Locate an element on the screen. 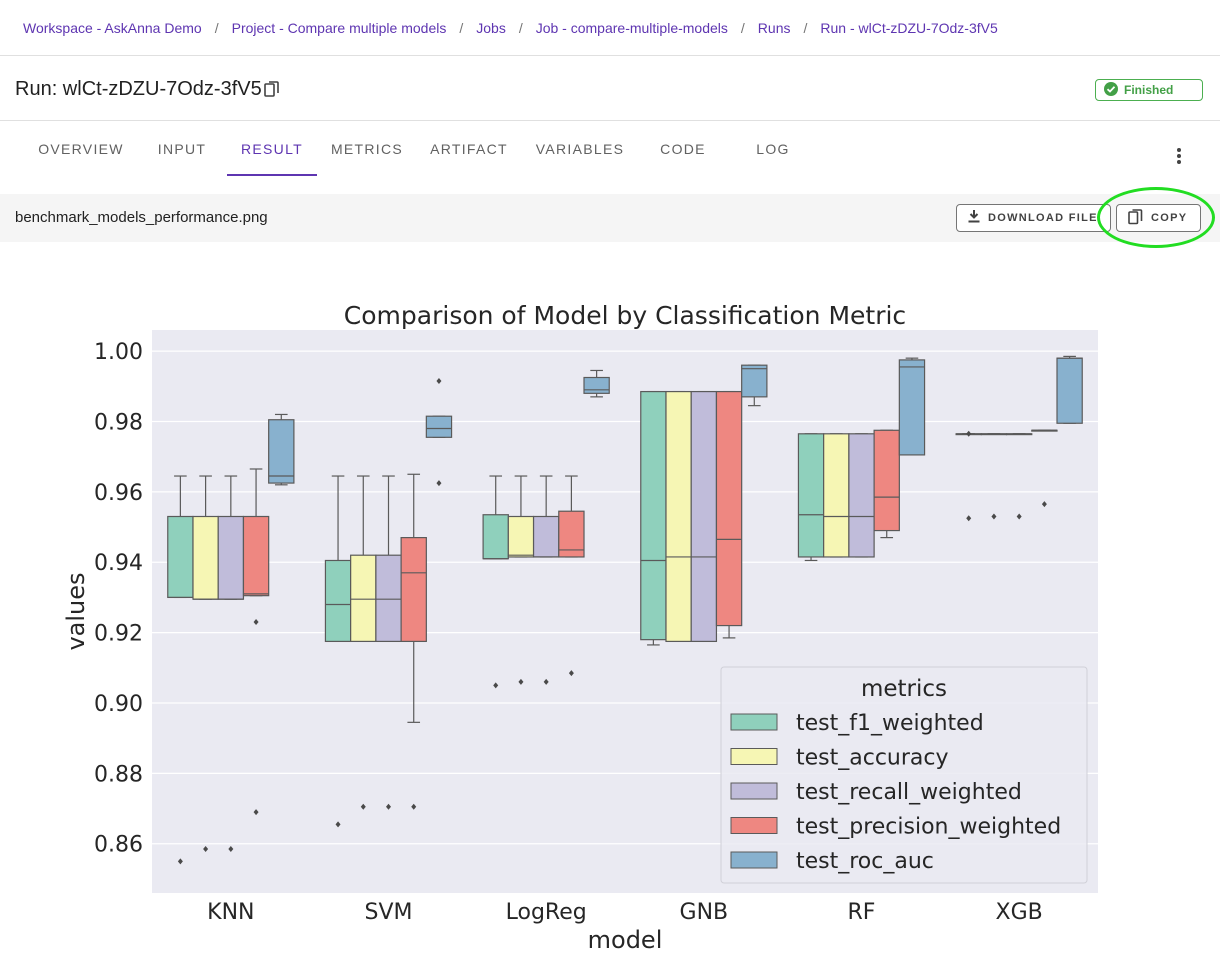 This screenshot has height=971, width=1220. legend-label: test_roc_auc is located at coordinates (865, 861).